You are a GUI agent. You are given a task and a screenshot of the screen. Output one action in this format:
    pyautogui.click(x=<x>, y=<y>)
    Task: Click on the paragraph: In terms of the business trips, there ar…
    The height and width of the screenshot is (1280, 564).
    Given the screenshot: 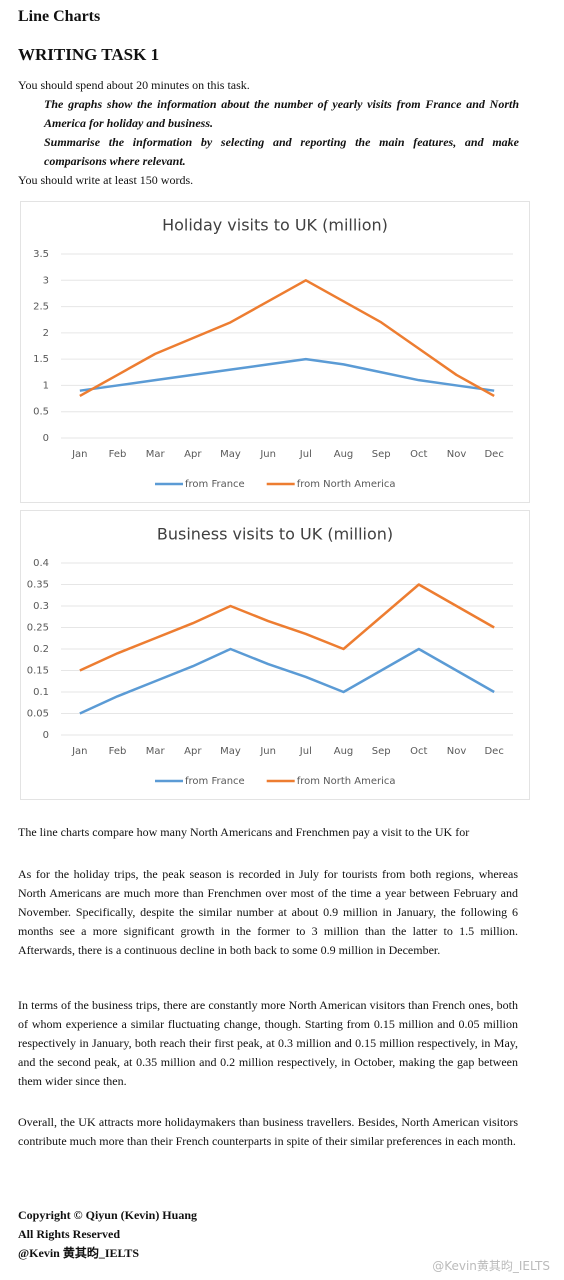 What is the action you would take?
    pyautogui.click(x=268, y=1043)
    